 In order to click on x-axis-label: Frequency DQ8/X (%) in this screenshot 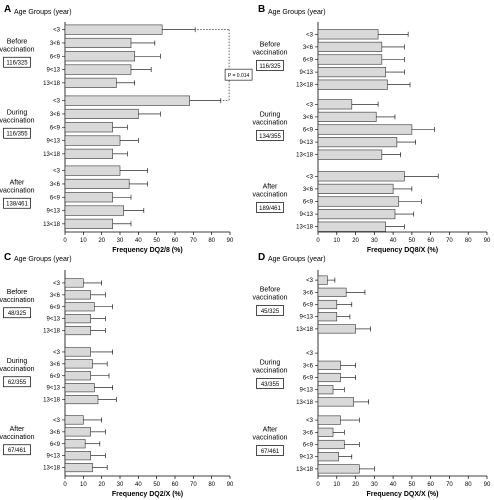, I will do `click(402, 250)`.